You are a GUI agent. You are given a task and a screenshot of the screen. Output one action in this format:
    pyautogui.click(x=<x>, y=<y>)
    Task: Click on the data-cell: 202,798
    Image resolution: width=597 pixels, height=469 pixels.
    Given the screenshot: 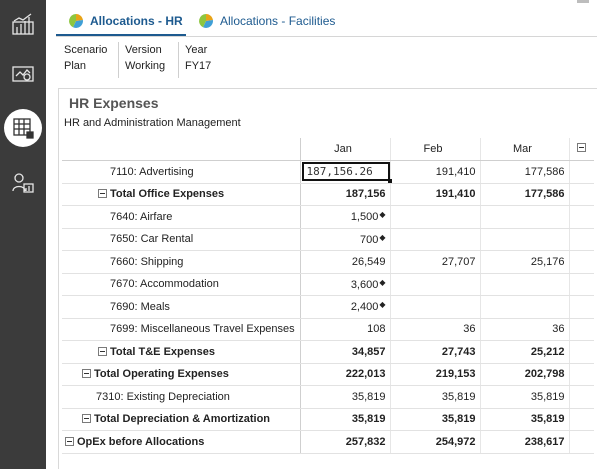 What is the action you would take?
    pyautogui.click(x=525, y=374)
    